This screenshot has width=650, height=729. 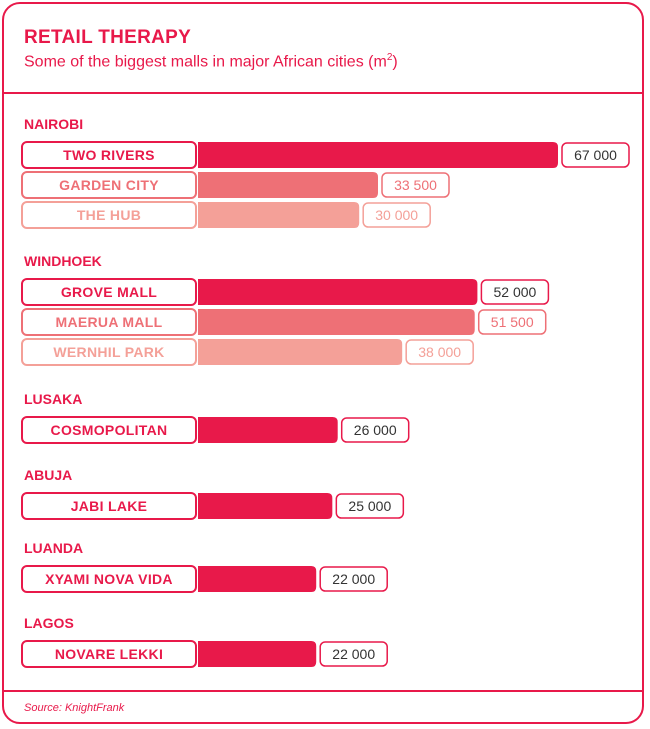 What do you see at coordinates (338, 292) in the screenshot?
I see `bar-grove-mall` at bounding box center [338, 292].